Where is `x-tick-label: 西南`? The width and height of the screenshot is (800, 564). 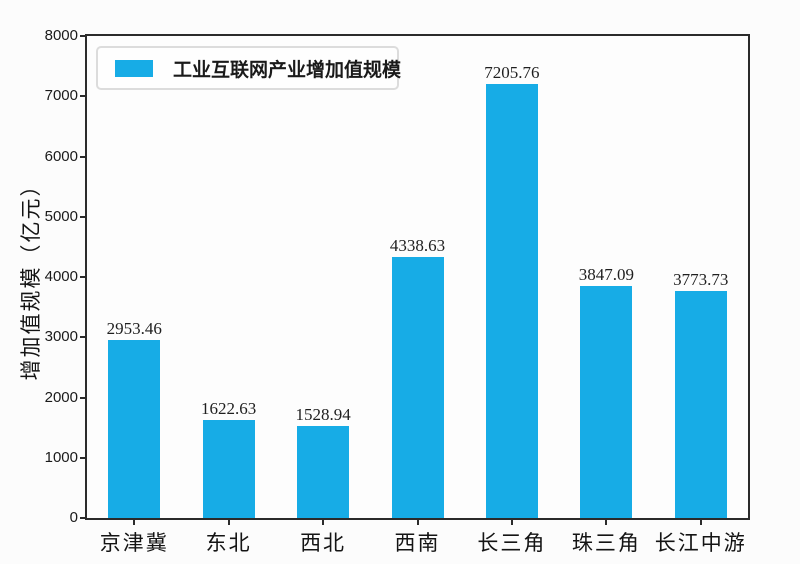 x-tick-label: 西南 is located at coordinates (417, 543).